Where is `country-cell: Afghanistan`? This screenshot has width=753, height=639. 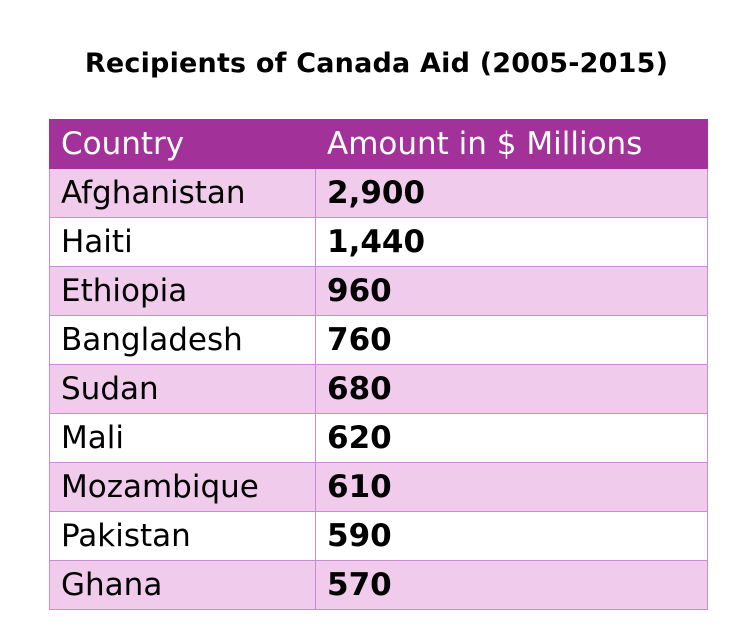
country-cell: Afghanistan is located at coordinates (182, 193).